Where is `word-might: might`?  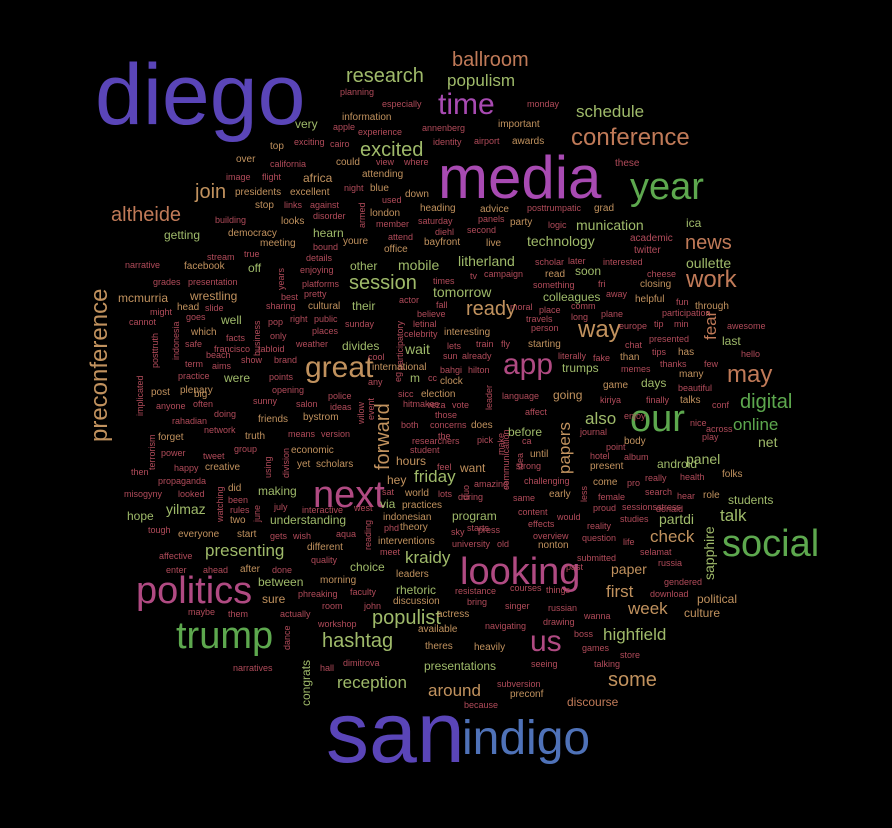 word-might: might is located at coordinates (161, 312).